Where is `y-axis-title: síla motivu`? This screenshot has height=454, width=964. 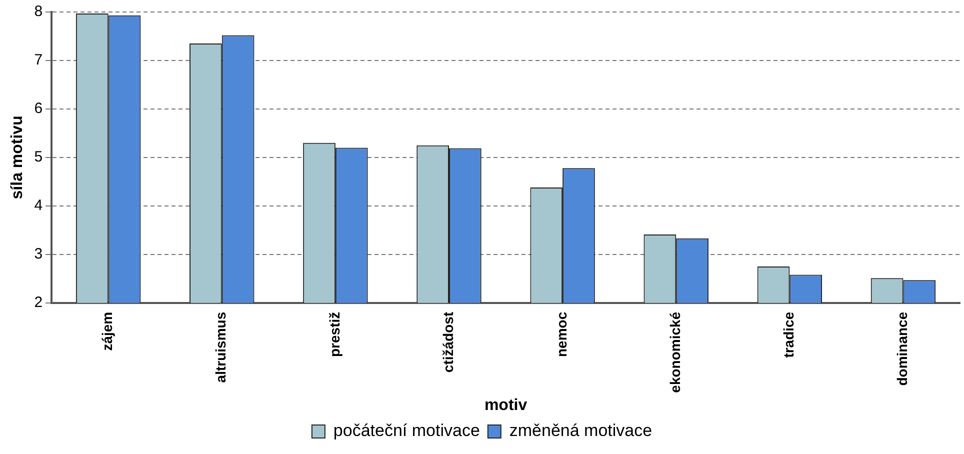
y-axis-title: síla motivu is located at coordinates (17, 158).